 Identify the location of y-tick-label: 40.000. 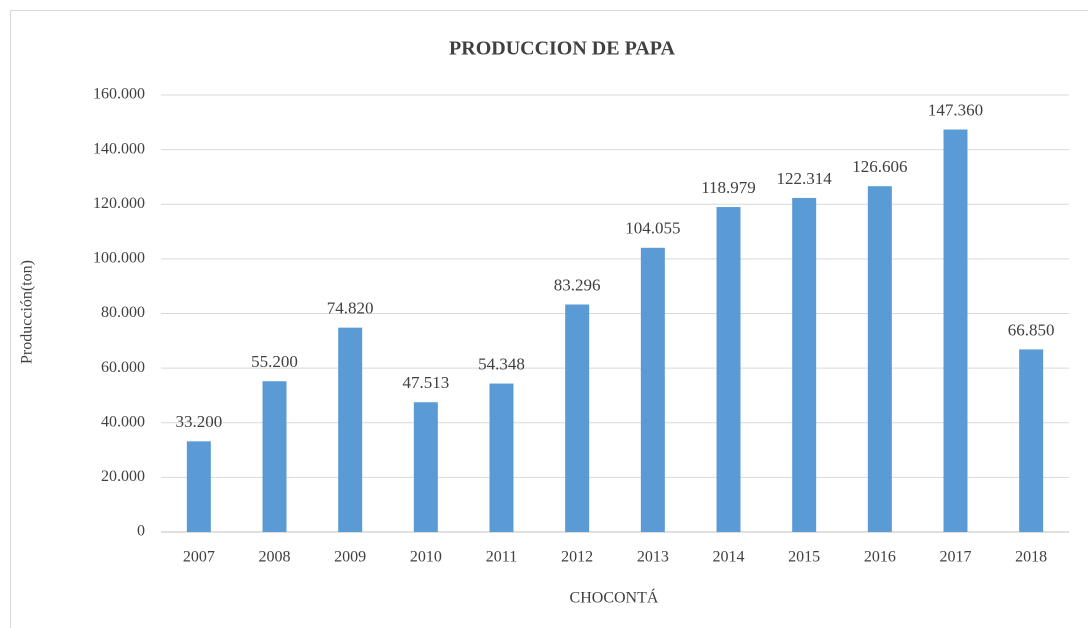
(123, 421).